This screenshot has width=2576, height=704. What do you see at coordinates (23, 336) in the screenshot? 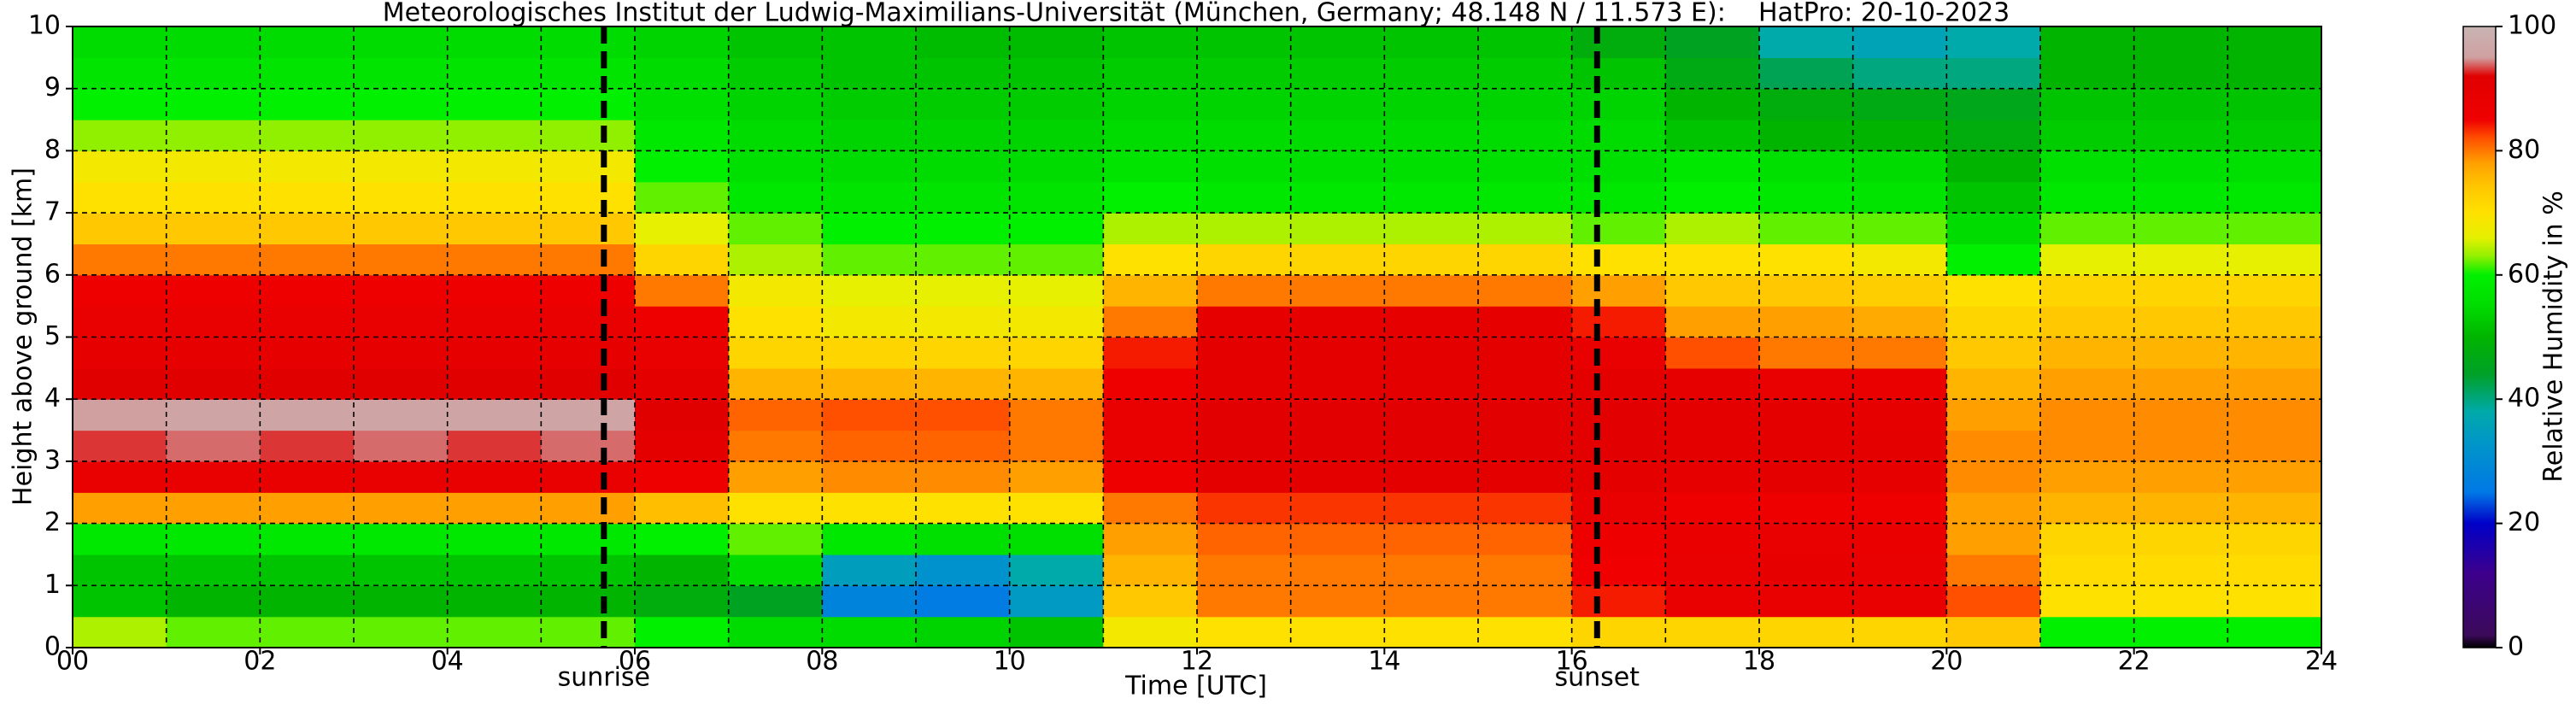
I see `y-axis-label: Height above ground [km]` at bounding box center [23, 336].